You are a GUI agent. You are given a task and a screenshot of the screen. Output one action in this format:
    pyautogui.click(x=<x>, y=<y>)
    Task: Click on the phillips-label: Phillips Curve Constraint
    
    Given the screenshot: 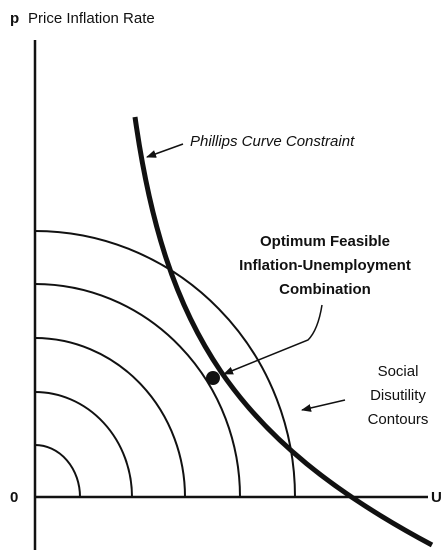 What is the action you would take?
    pyautogui.click(x=272, y=141)
    